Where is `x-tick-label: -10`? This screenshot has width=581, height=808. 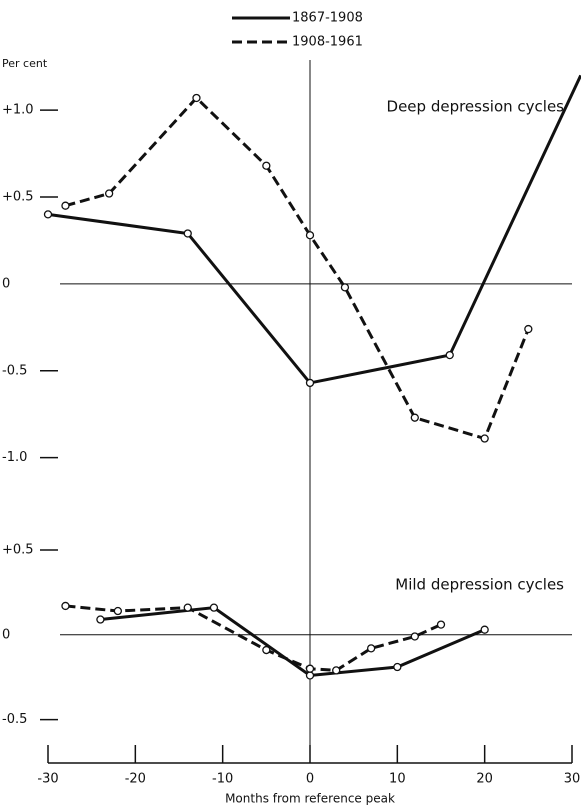
x-tick-label: -10 is located at coordinates (222, 779).